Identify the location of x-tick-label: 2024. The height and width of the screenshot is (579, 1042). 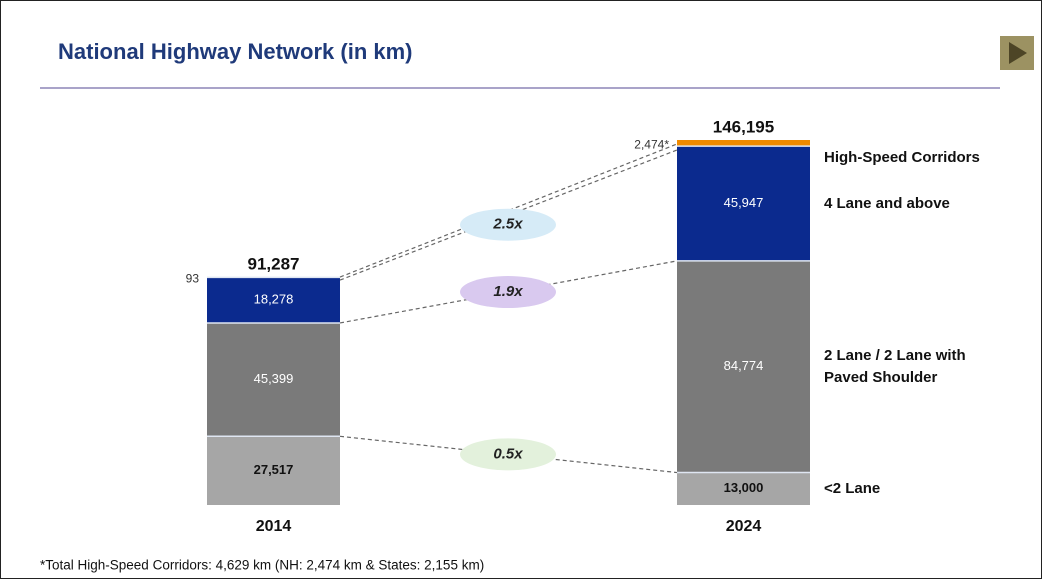
(744, 526).